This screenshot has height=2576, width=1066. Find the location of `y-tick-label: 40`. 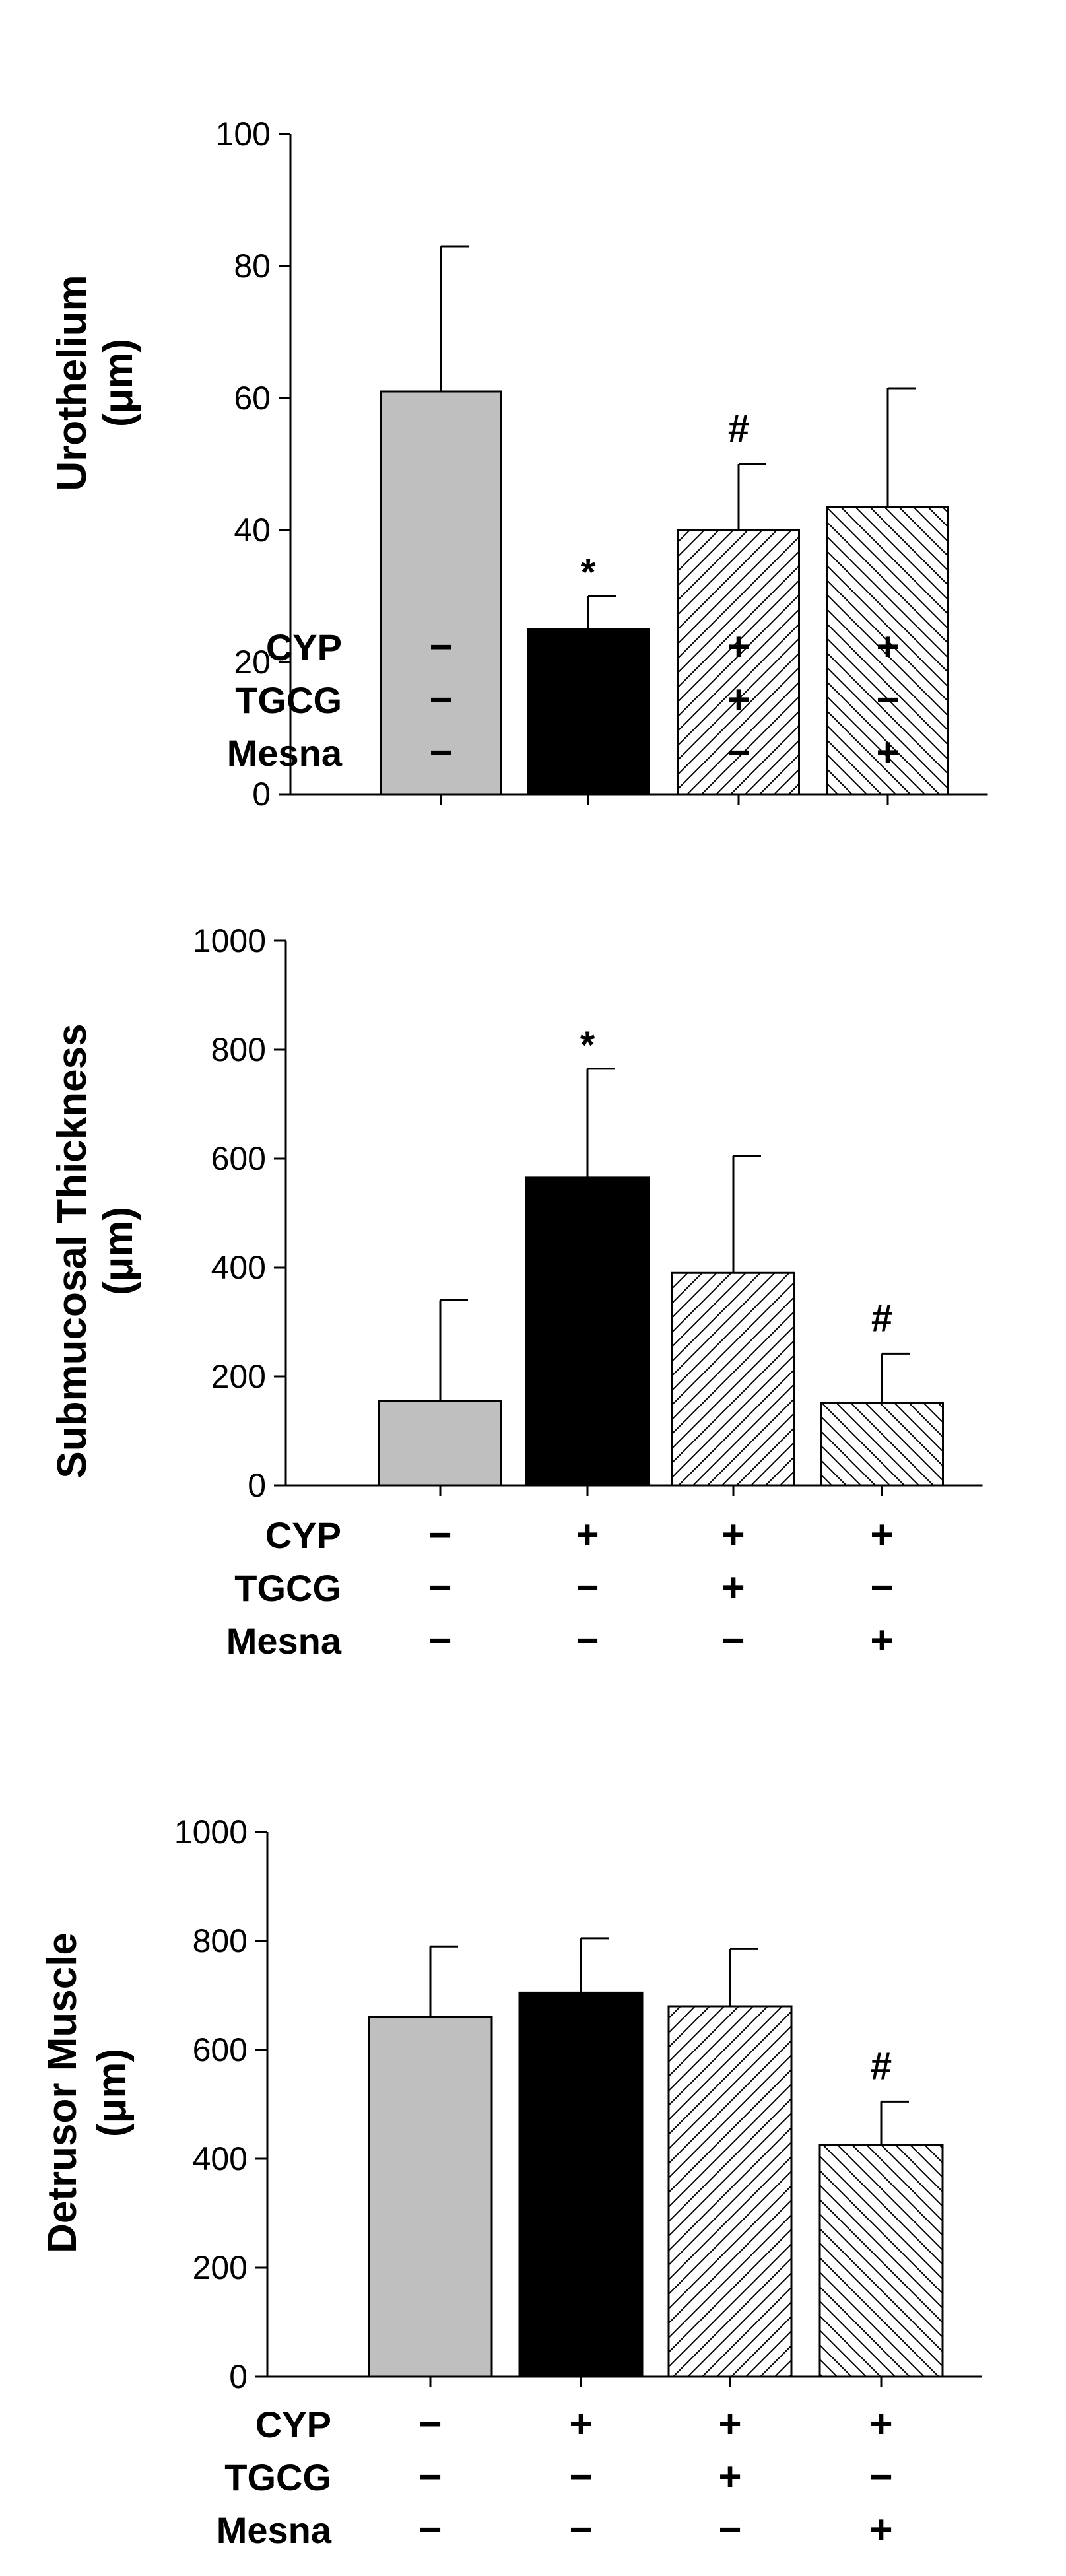

y-tick-label: 40 is located at coordinates (253, 530).